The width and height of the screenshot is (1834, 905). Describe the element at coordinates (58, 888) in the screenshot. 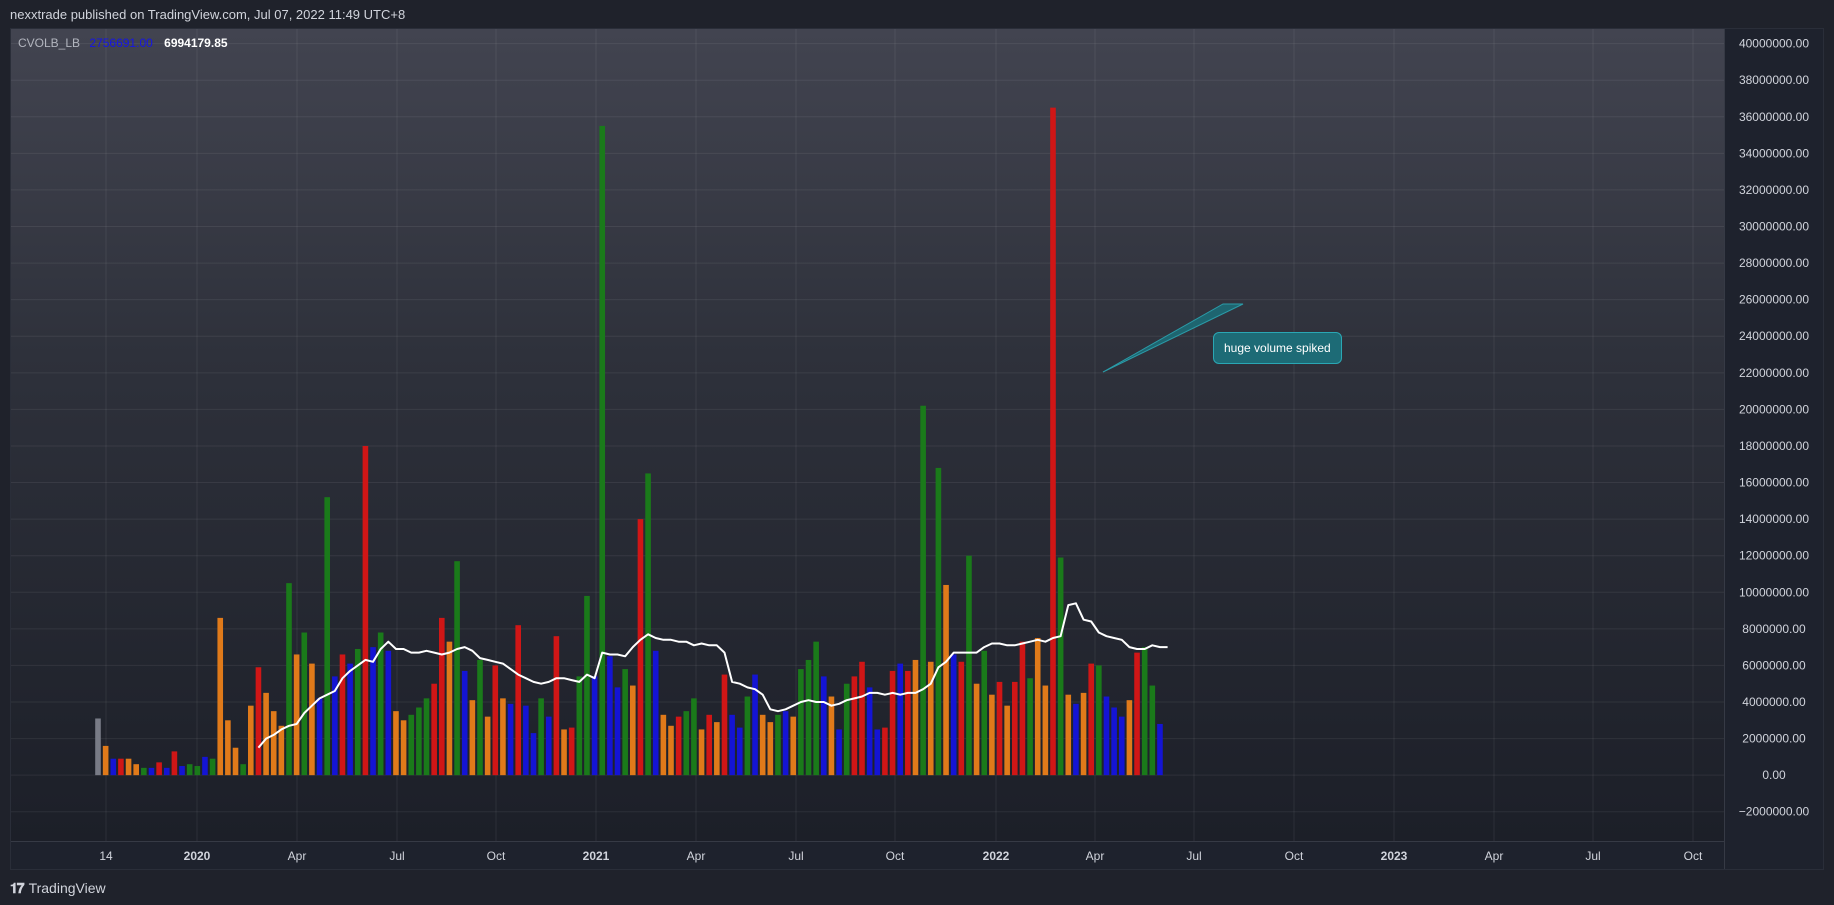

I see `footer-branding: 𝟏𝟕 TradingView` at that location.